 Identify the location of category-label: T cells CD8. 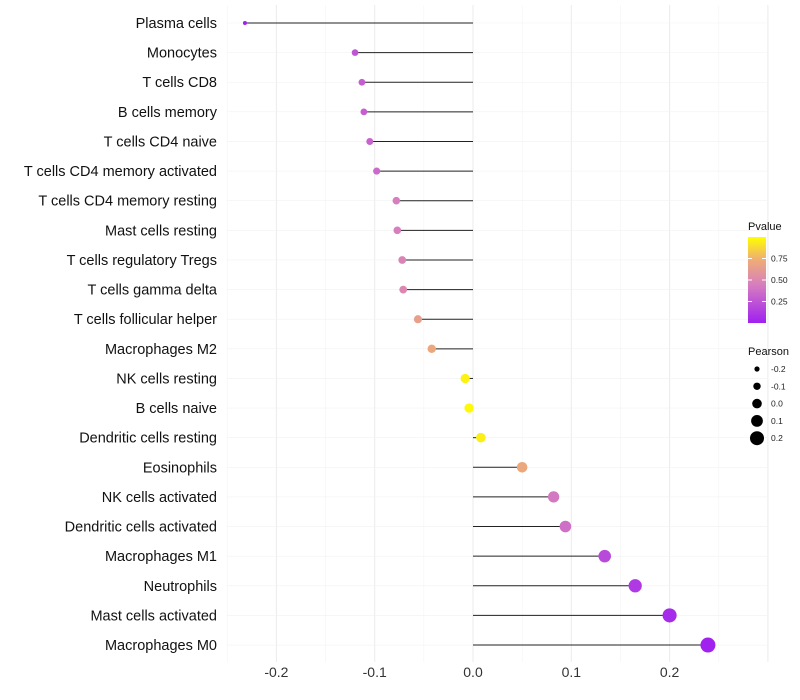
(179, 83).